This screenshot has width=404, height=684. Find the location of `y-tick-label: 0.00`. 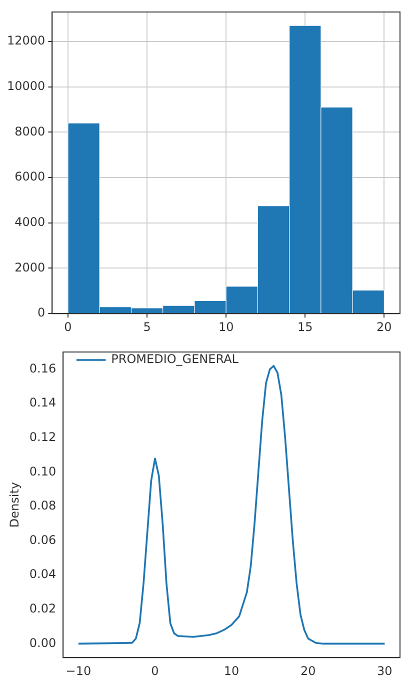

y-tick-label: 0.00 is located at coordinates (42, 643).